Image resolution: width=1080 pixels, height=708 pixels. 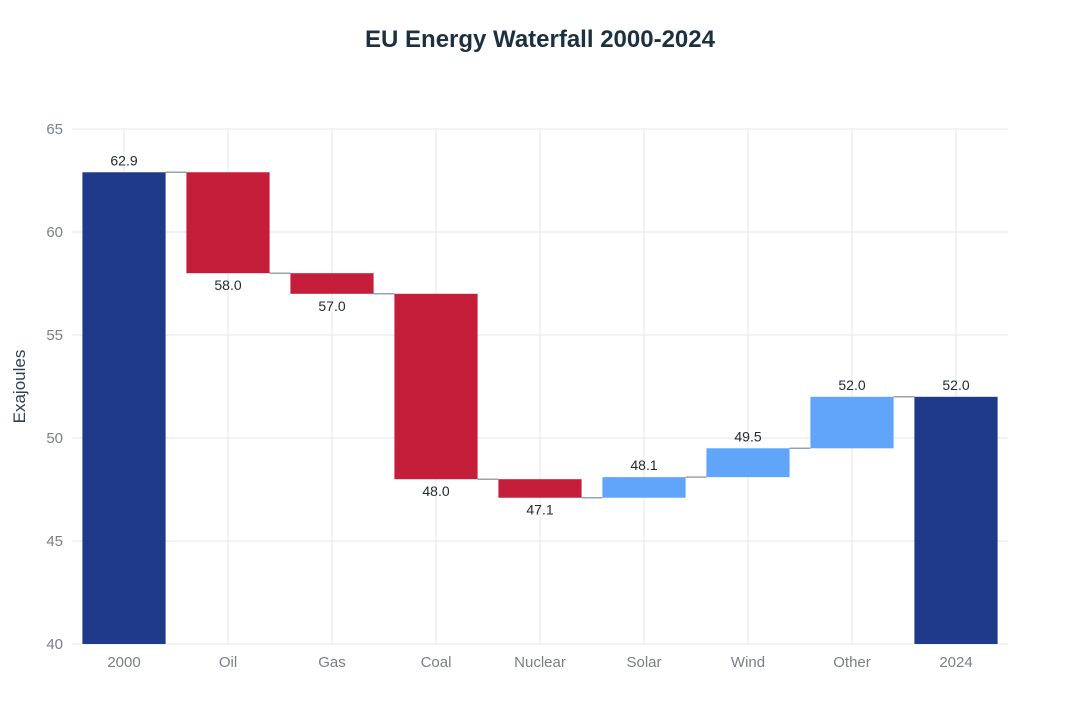 What do you see at coordinates (540, 39) in the screenshot?
I see `chart-title: EU Energy Waterfall 2000-2024` at bounding box center [540, 39].